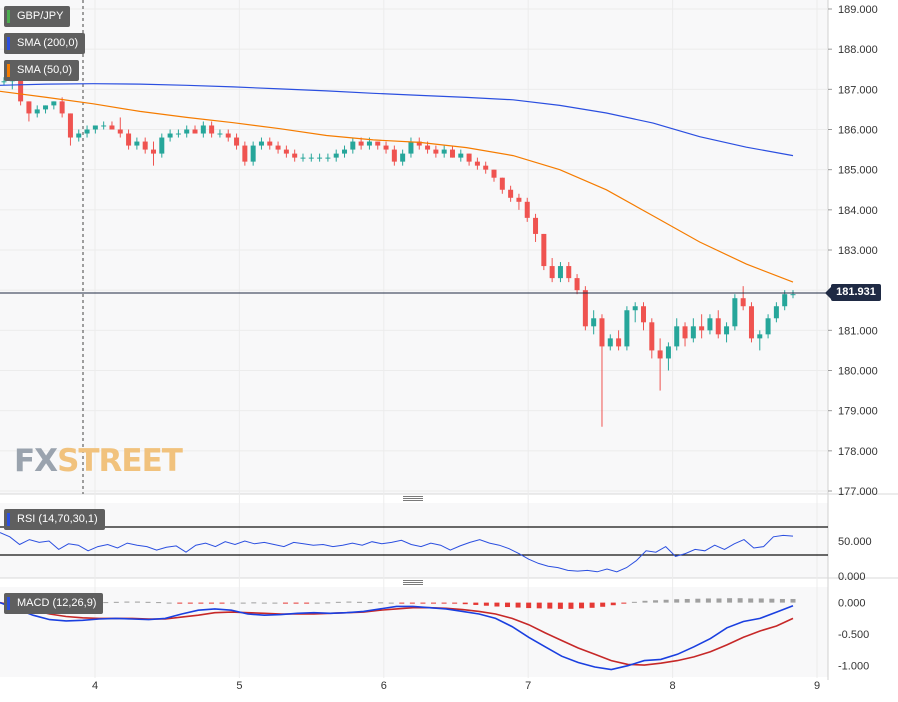  I want to click on x-tick-label: 4, so click(95, 686).